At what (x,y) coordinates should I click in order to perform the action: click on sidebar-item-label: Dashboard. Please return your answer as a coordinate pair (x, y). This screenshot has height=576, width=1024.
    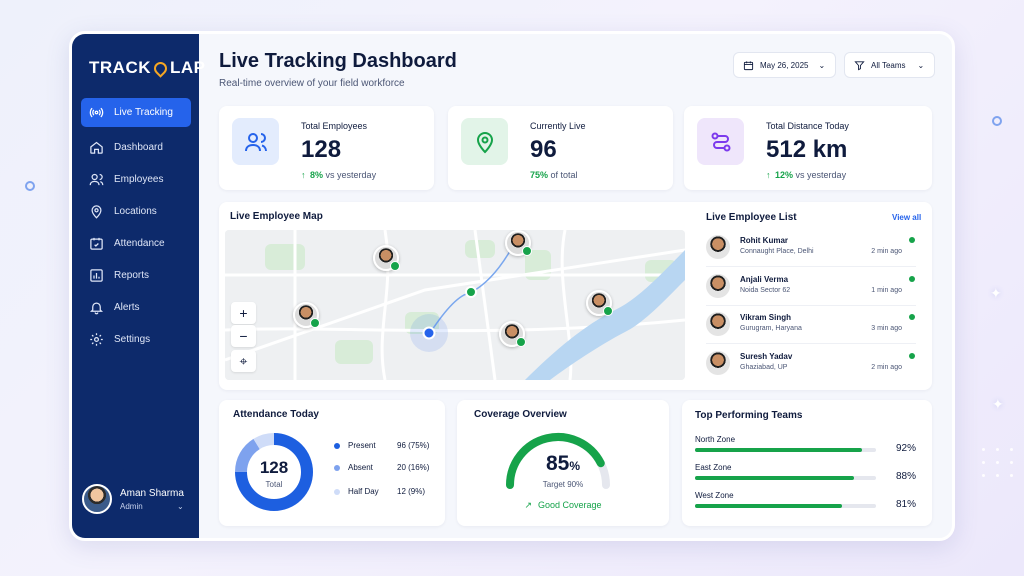
    Looking at the image, I should click on (138, 147).